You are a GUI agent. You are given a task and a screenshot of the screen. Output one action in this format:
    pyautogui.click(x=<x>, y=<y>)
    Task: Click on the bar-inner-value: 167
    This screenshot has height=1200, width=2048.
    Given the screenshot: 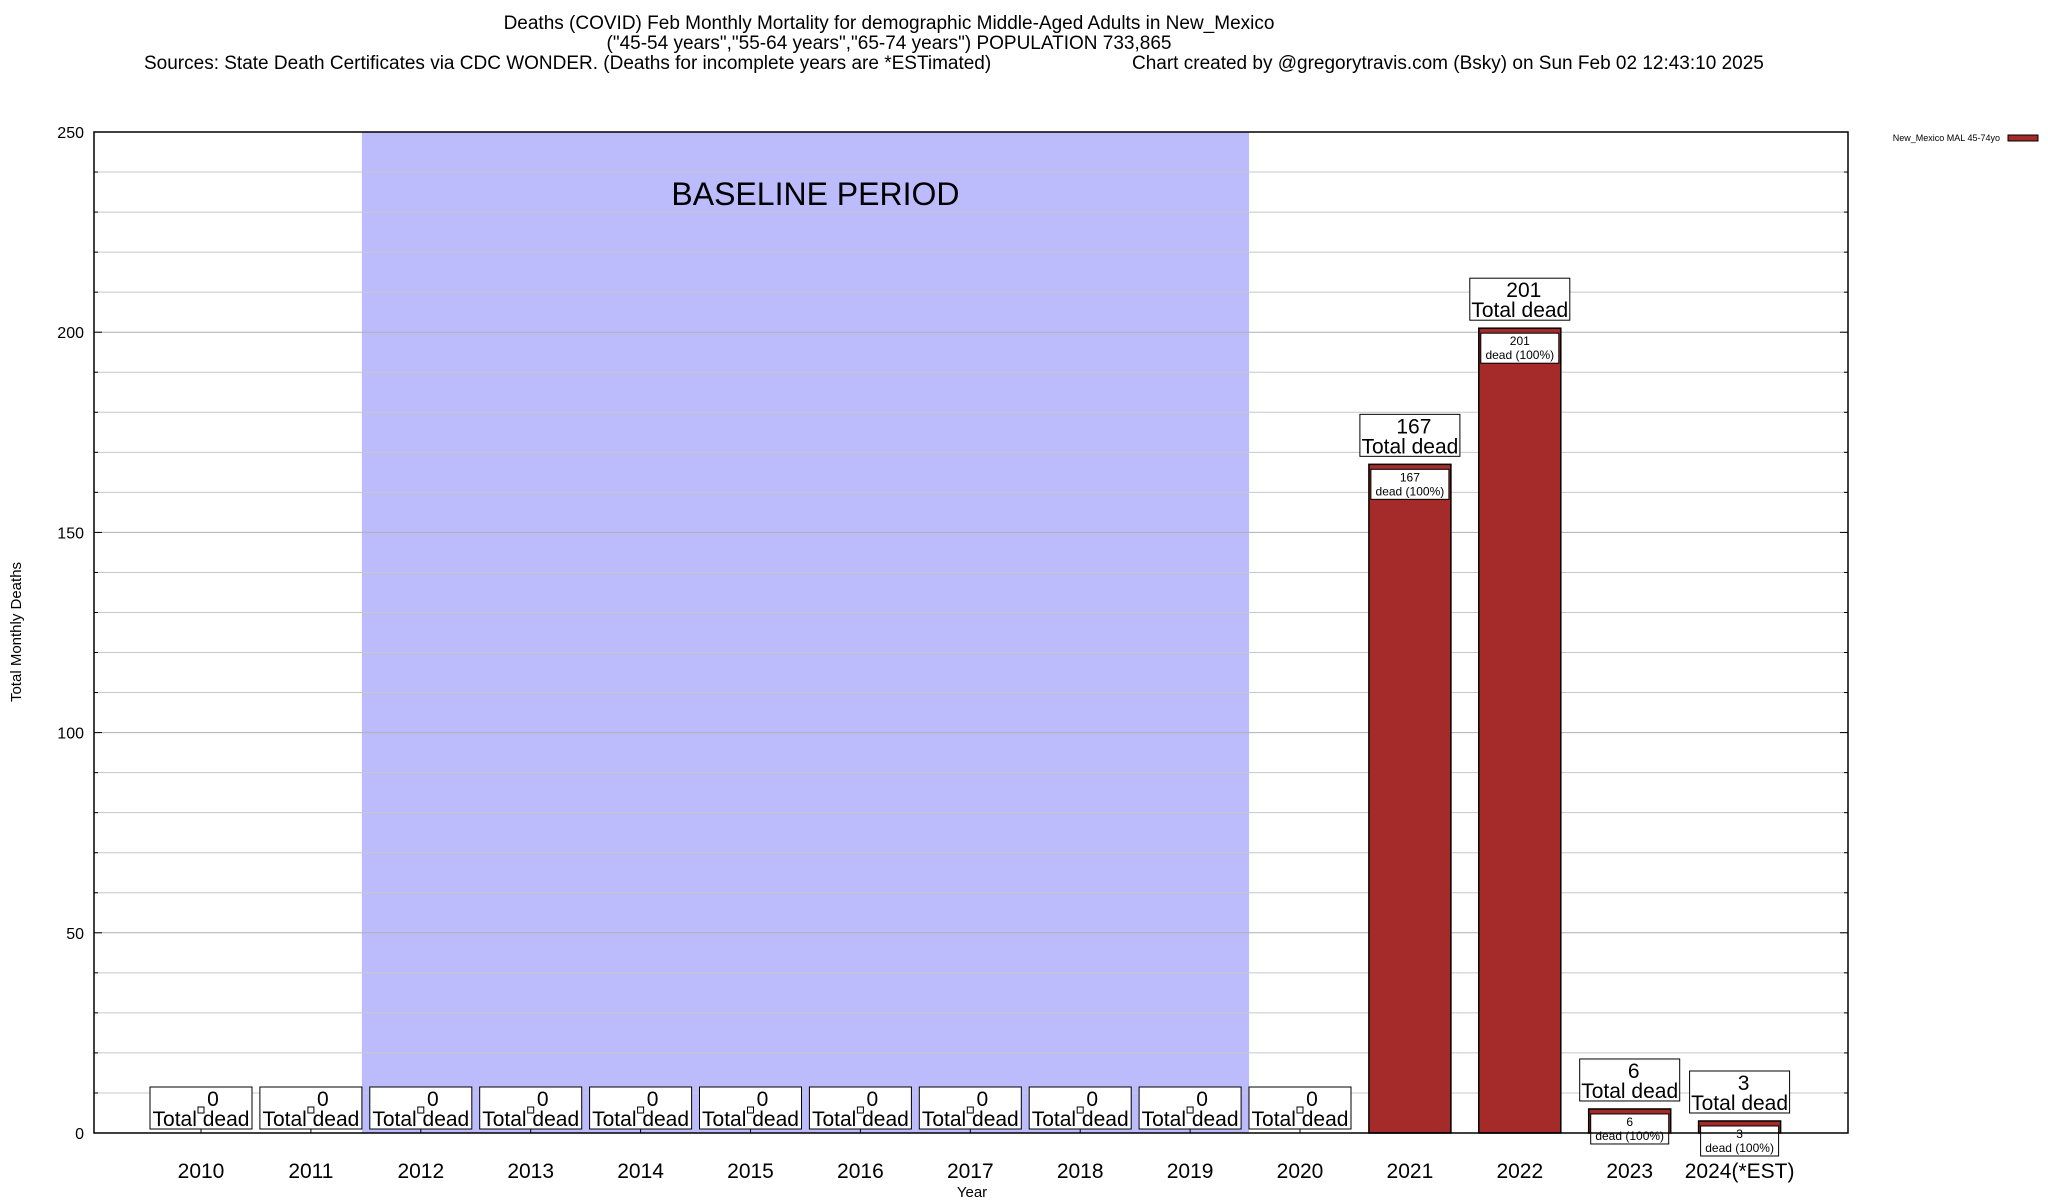 What is the action you would take?
    pyautogui.click(x=1410, y=477)
    